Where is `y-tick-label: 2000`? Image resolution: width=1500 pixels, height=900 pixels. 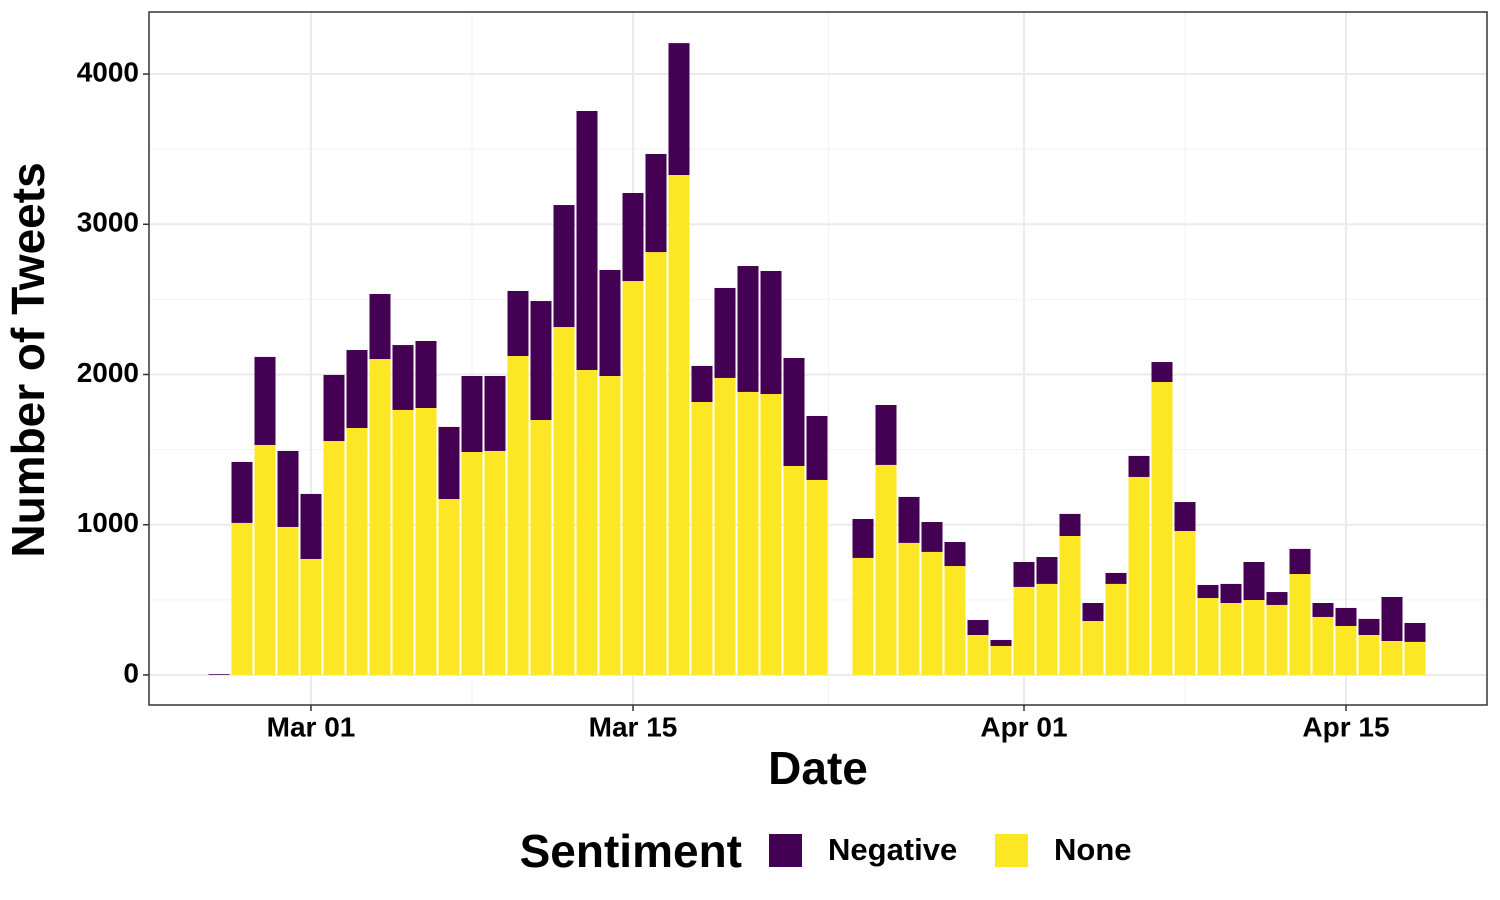 y-tick-label: 2000 is located at coordinates (108, 372).